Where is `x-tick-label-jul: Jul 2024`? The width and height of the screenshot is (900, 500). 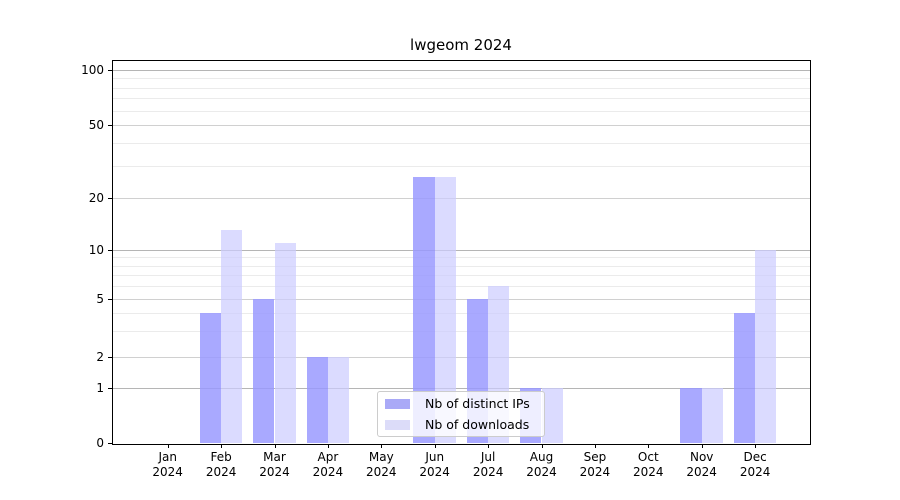
x-tick-label-jul: Jul 2024 is located at coordinates (488, 464).